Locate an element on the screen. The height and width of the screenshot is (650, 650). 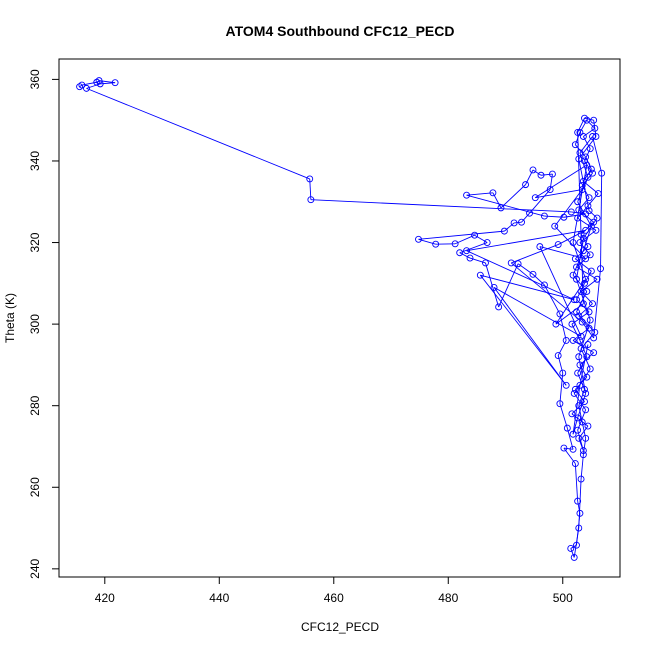
y-tick-label: 340 is located at coordinates (35, 161).